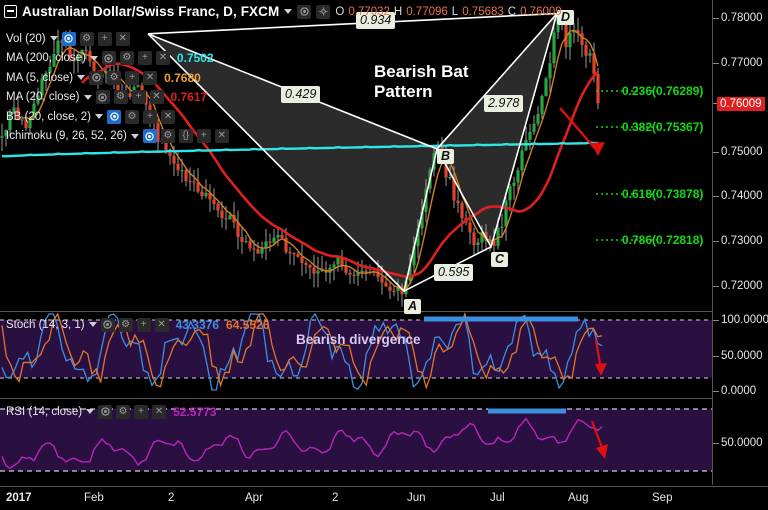  Describe the element at coordinates (195, 58) in the screenshot. I see `indicator-value: 0.7502` at that location.